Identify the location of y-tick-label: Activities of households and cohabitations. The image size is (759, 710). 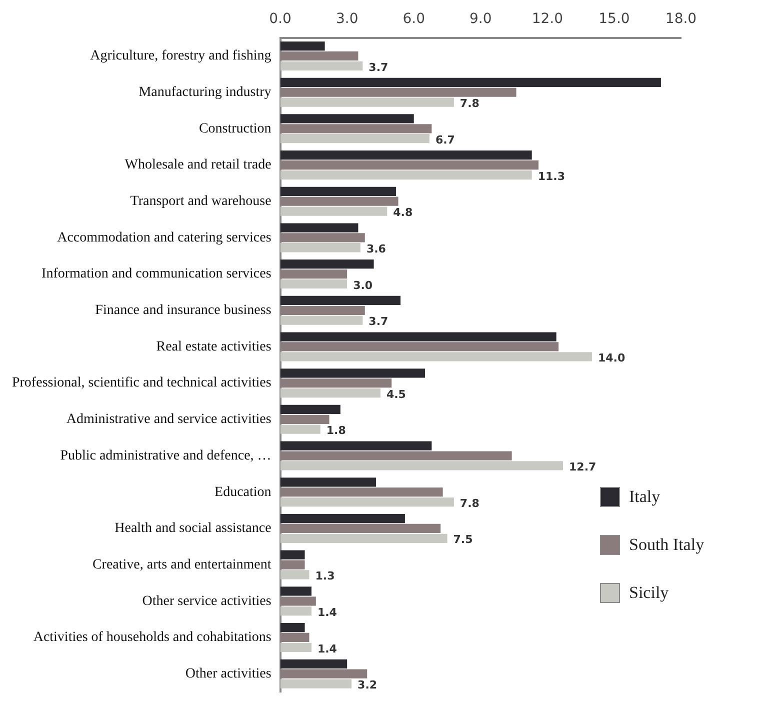
(152, 638).